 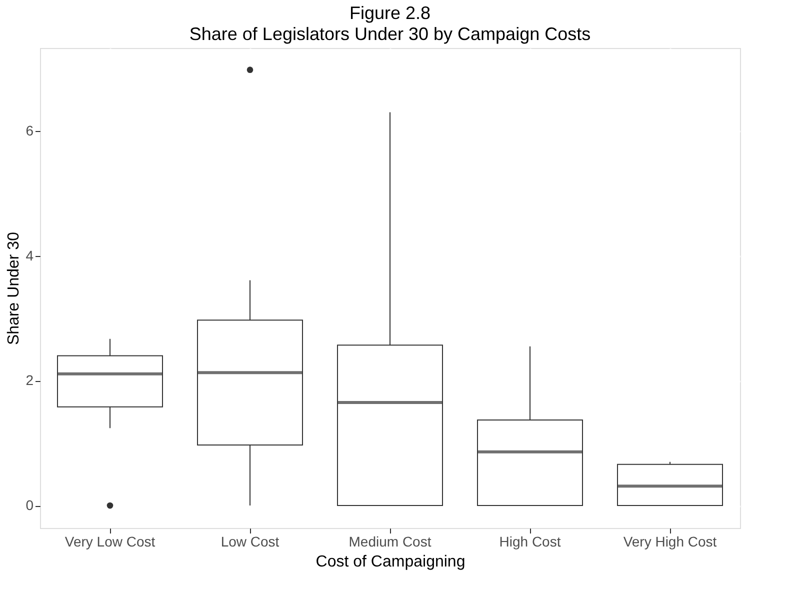 I want to click on y-tick-label: 0, so click(x=30, y=505).